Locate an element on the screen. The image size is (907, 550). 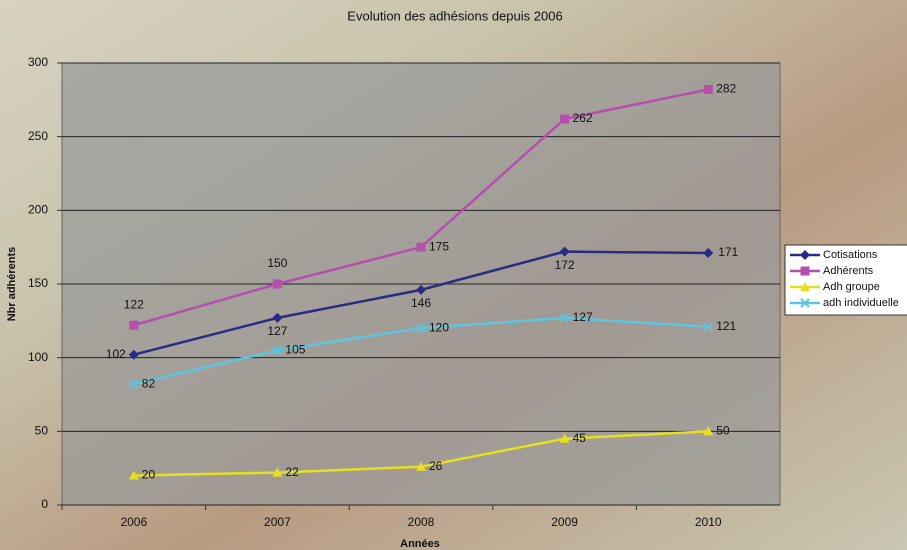
chart-title: Evolution des adhésions depuis 2006 is located at coordinates (454, 15).